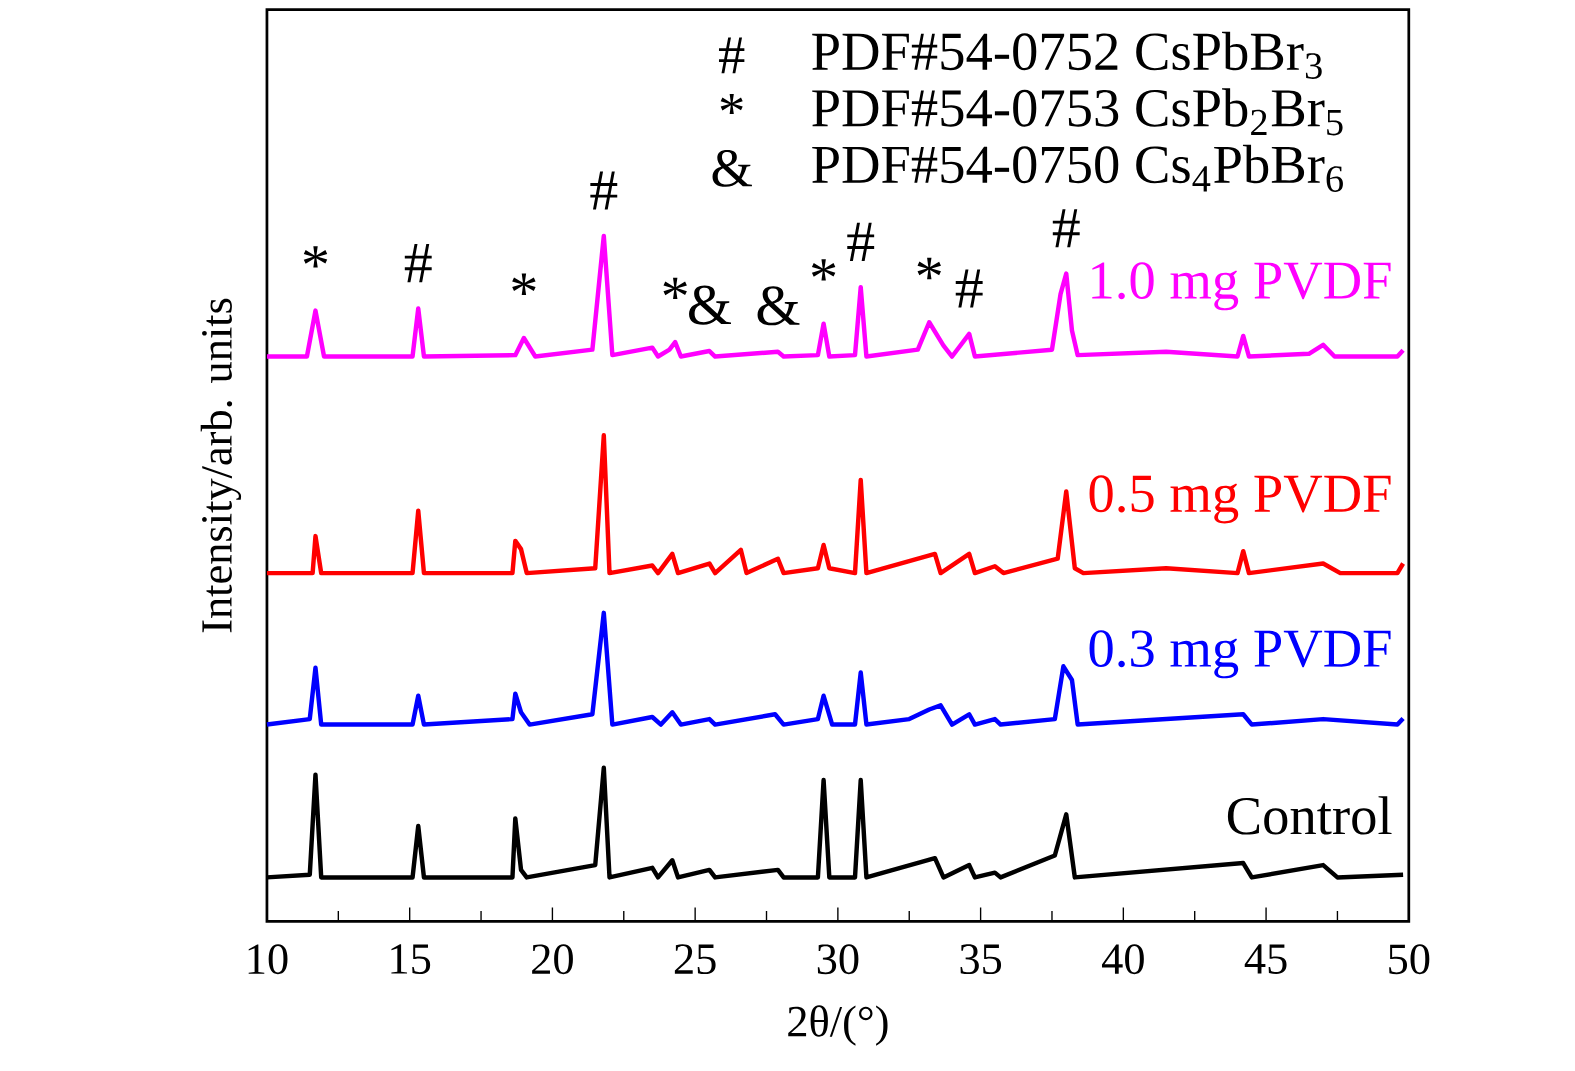  What do you see at coordinates (1265, 959) in the screenshot?
I see `x-tick-label: 45` at bounding box center [1265, 959].